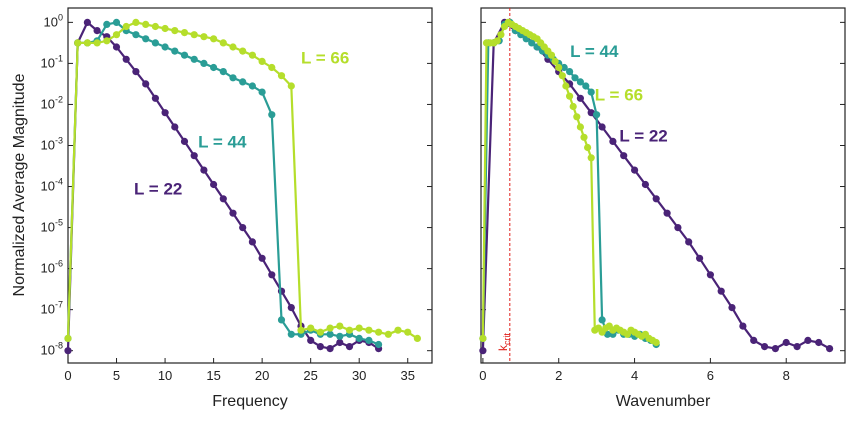  Describe the element at coordinates (619, 93) in the screenshot. I see `right-series-labels: L = 44 L = 66 L = 22` at that location.